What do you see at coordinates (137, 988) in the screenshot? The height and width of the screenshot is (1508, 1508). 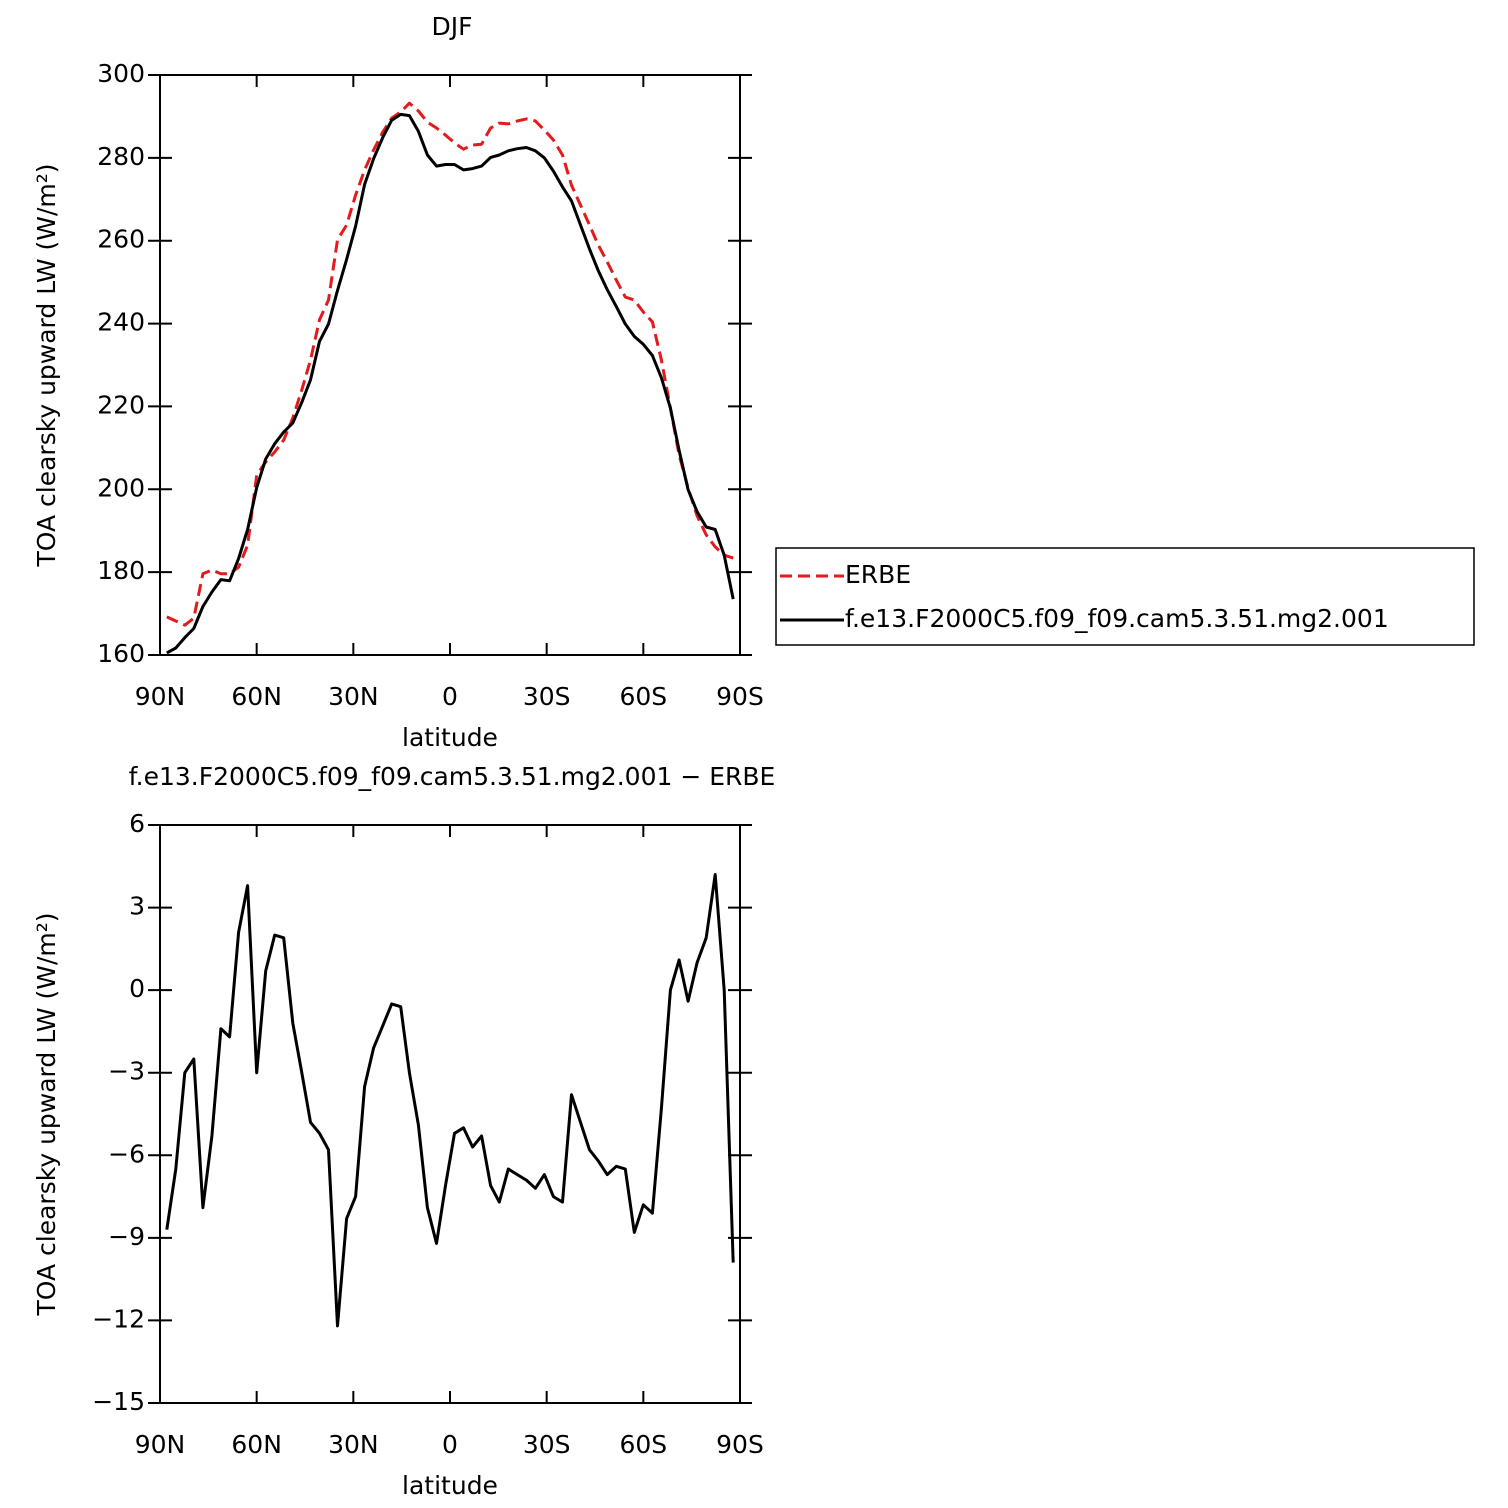 I see `y-tick-label: 0` at bounding box center [137, 988].